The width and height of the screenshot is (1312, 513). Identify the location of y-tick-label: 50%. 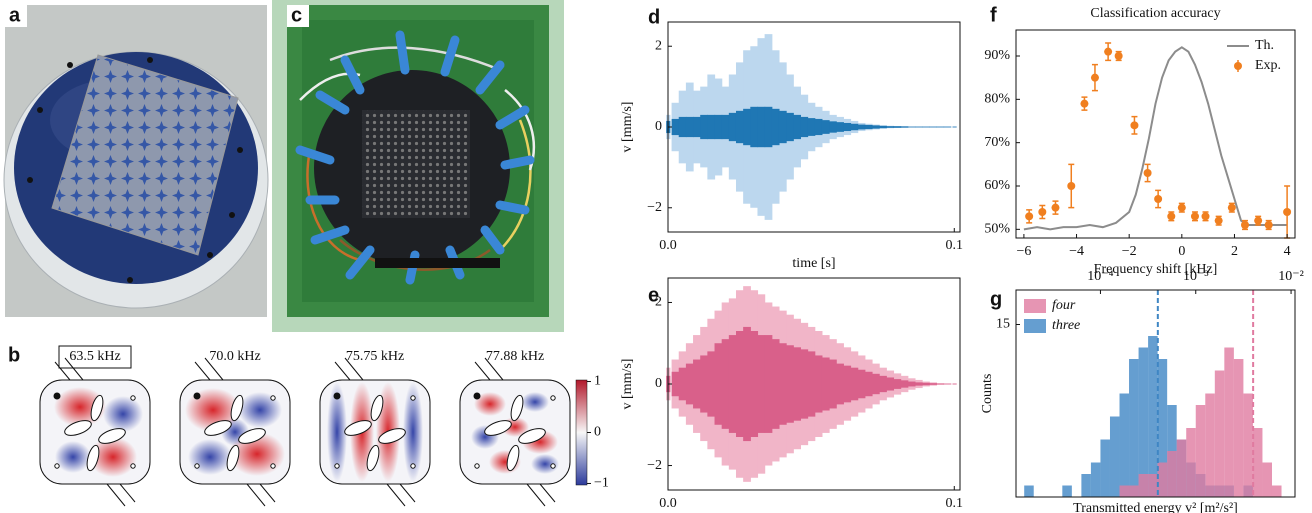
(997, 229).